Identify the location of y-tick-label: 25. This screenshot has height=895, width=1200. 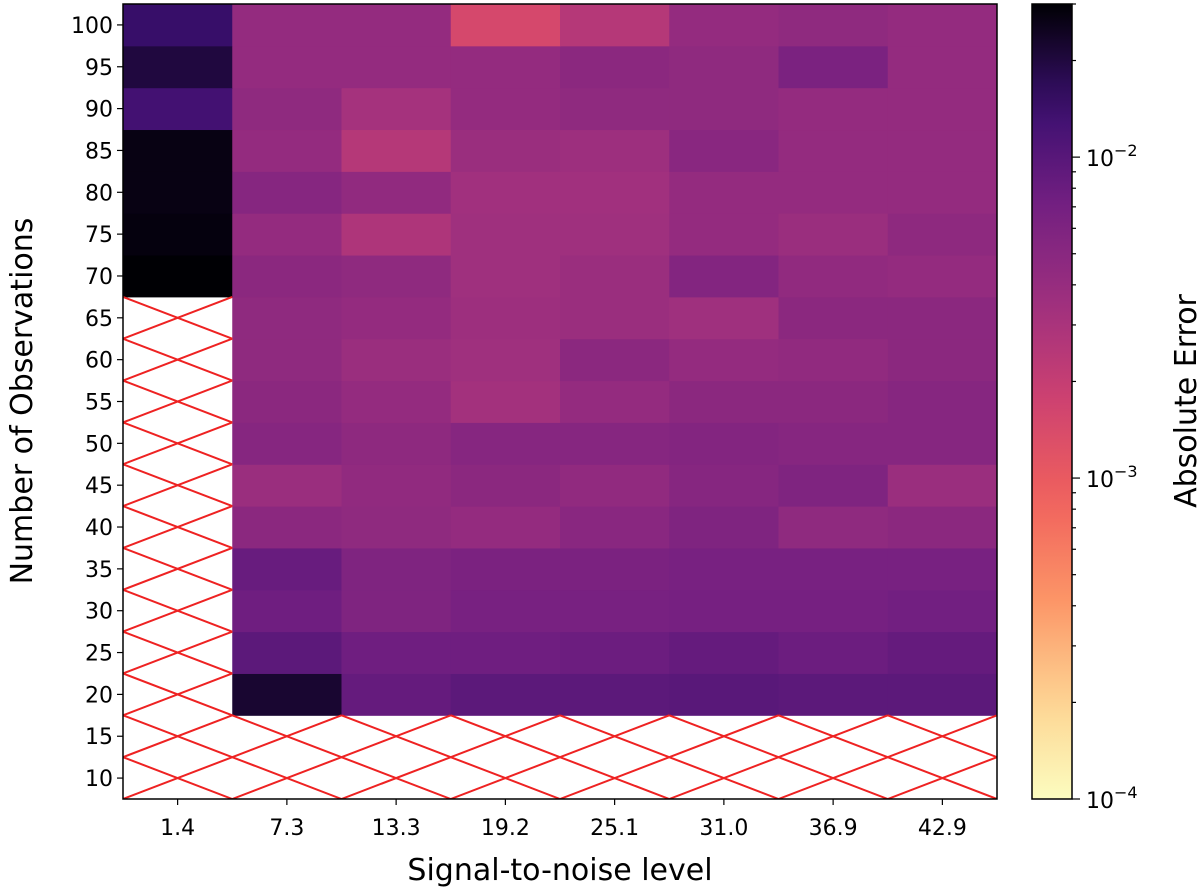
(99, 654).